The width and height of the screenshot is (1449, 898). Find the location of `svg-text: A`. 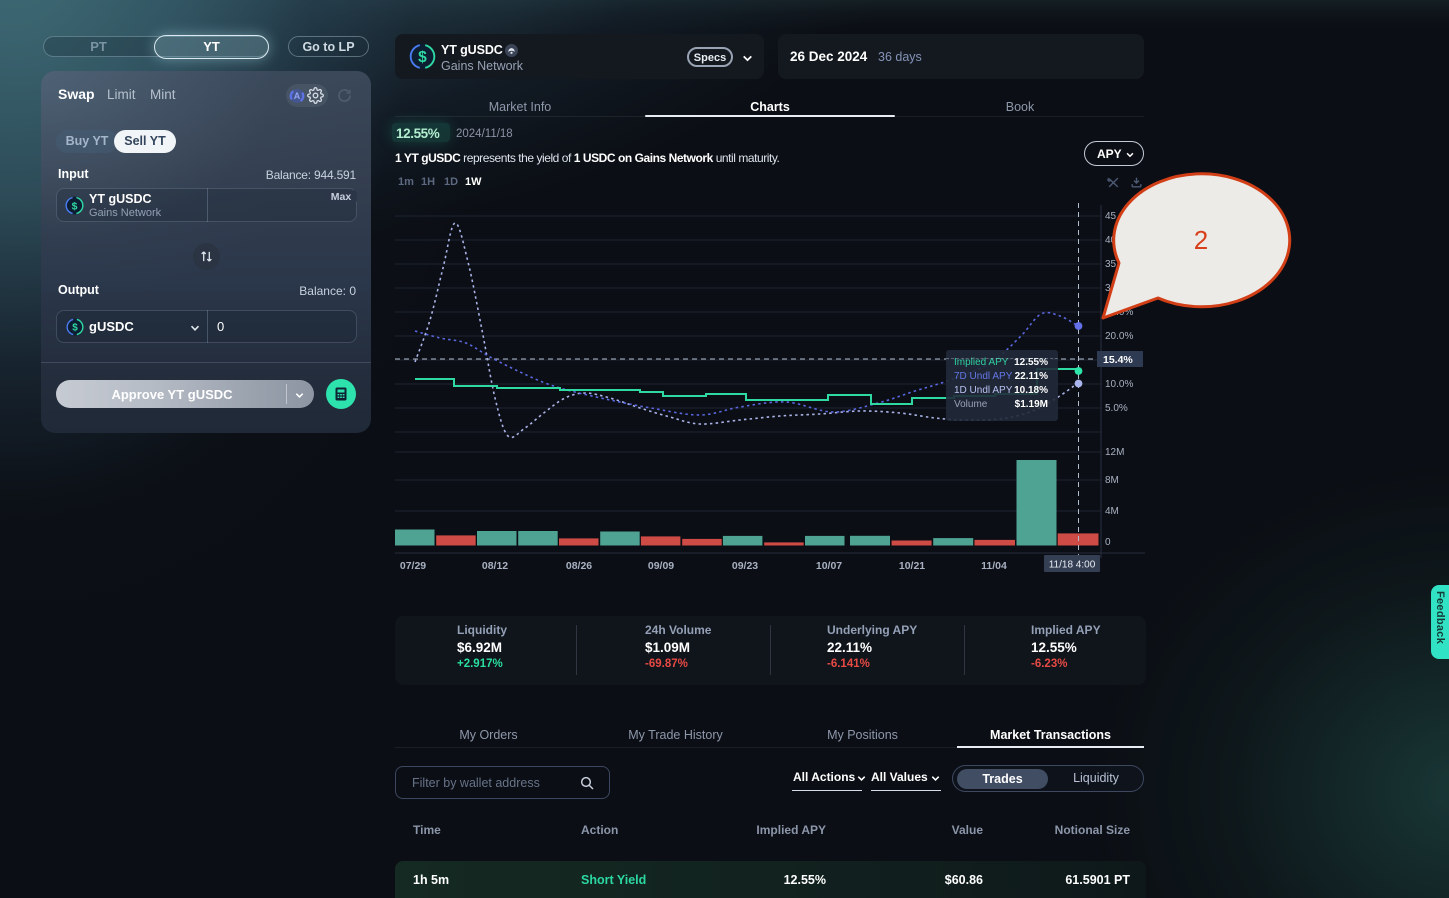

svg-text: A is located at coordinates (297, 96).